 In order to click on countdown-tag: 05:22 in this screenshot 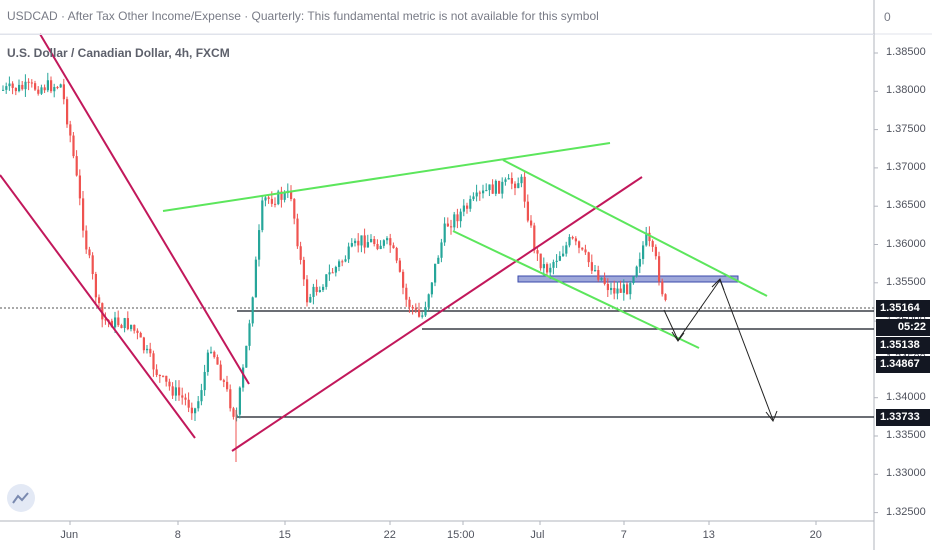, I will do `click(903, 327)`.